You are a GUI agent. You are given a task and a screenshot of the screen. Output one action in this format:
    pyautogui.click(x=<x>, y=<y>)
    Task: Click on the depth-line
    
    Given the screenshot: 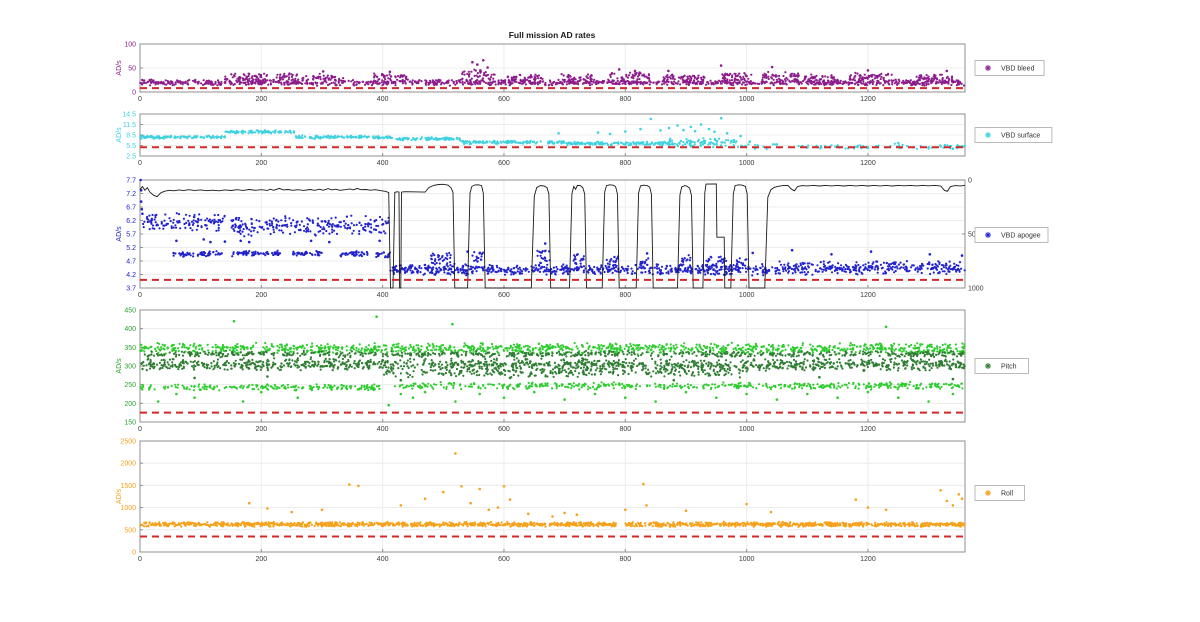 What is the action you would take?
    pyautogui.click(x=552, y=236)
    